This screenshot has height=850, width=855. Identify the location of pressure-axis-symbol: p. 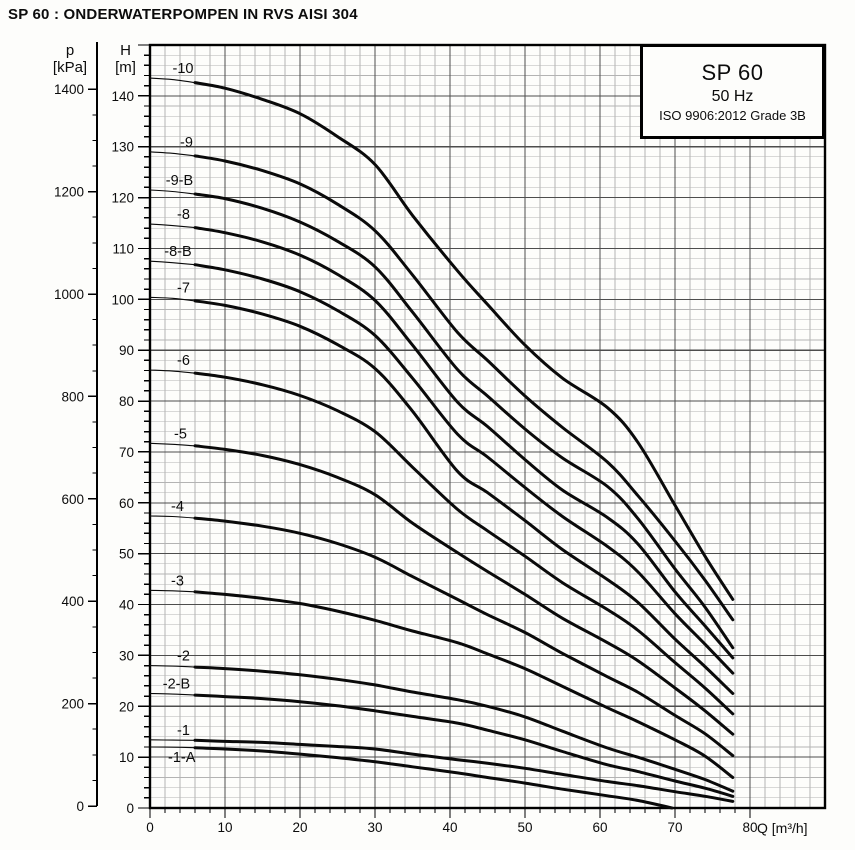
(70, 50).